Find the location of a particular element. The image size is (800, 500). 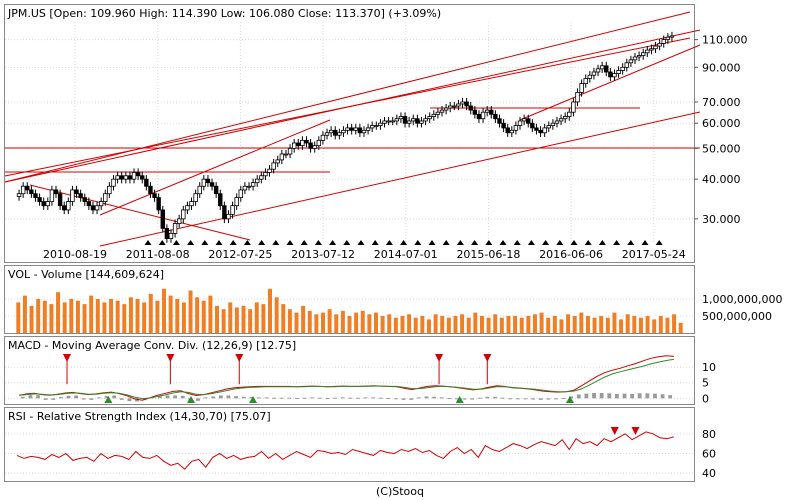

price-y-tick-label: 110.000 is located at coordinates (725, 40).